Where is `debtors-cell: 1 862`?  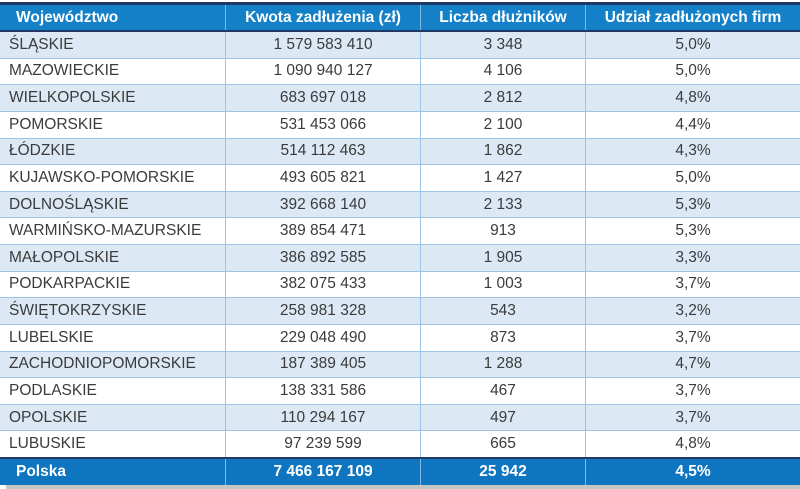
debtors-cell: 1 862 is located at coordinates (502, 151).